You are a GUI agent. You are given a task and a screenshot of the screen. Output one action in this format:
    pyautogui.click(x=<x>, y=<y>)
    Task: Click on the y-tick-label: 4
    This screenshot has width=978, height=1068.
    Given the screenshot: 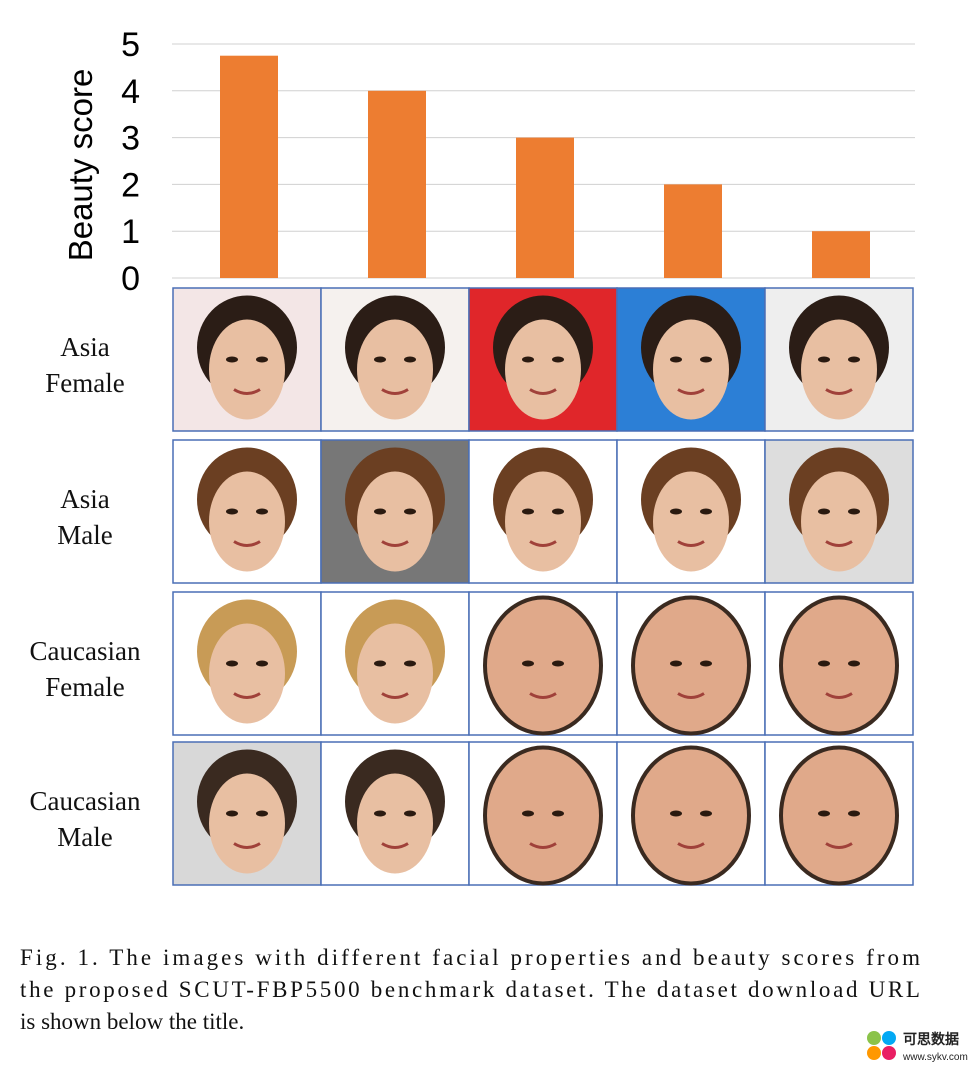 What is the action you would take?
    pyautogui.click(x=130, y=92)
    